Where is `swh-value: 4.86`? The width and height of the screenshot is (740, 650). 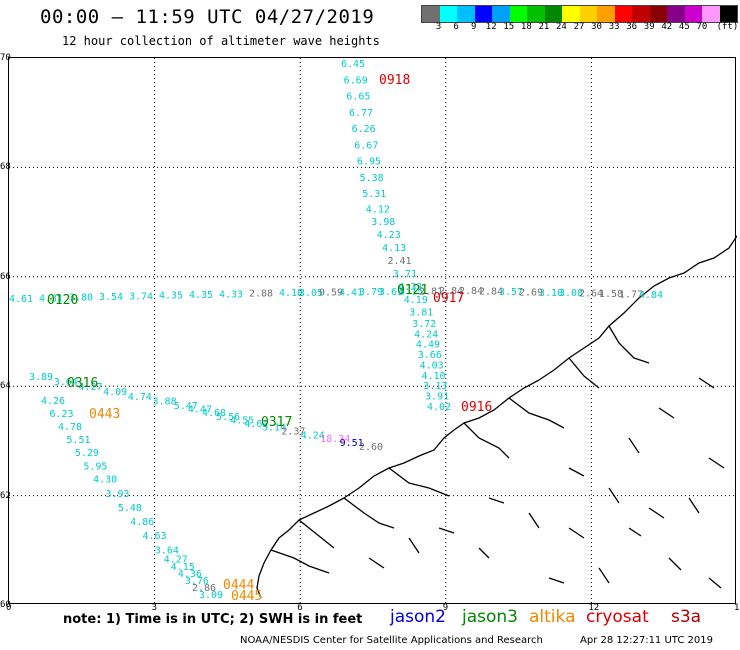
swh-value: 4.86 is located at coordinates (142, 522).